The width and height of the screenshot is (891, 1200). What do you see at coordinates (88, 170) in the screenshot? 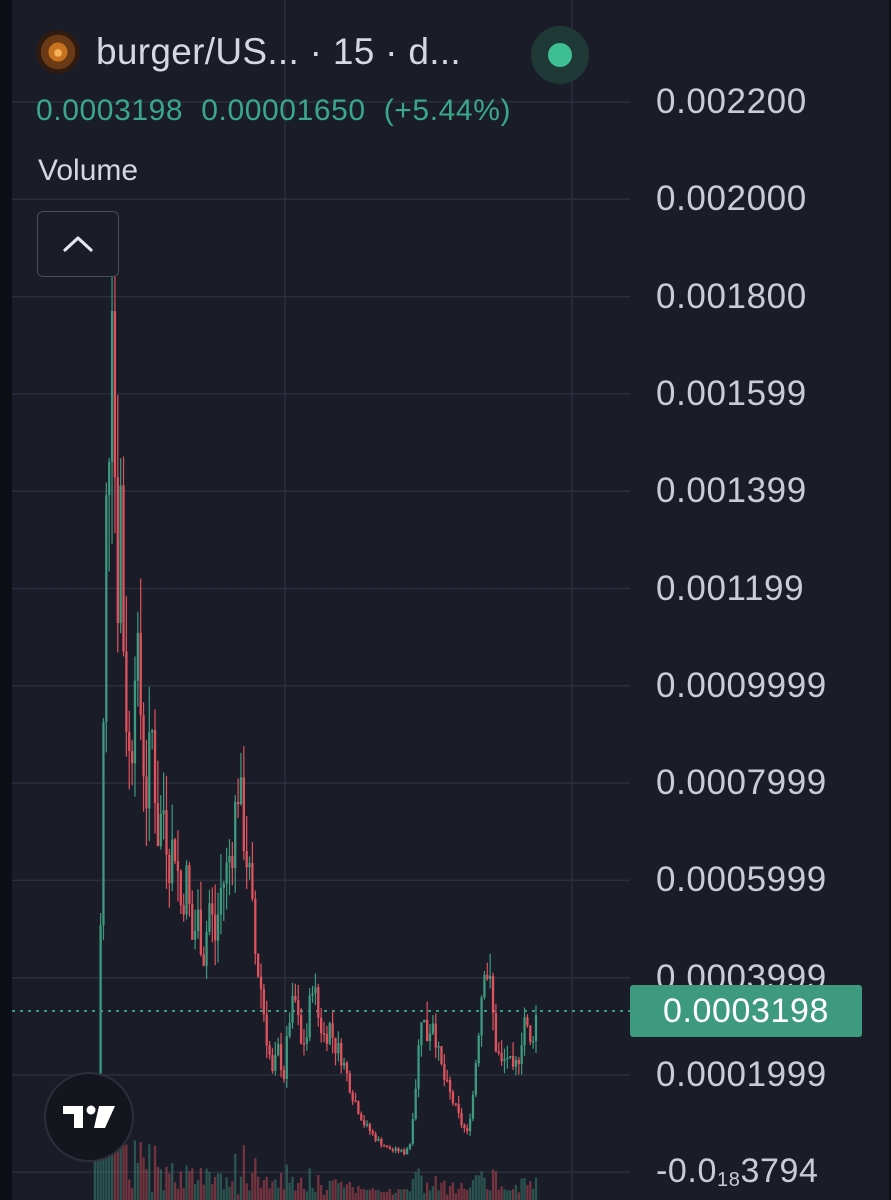
I see `volume-indicator-label: Volume` at bounding box center [88, 170].